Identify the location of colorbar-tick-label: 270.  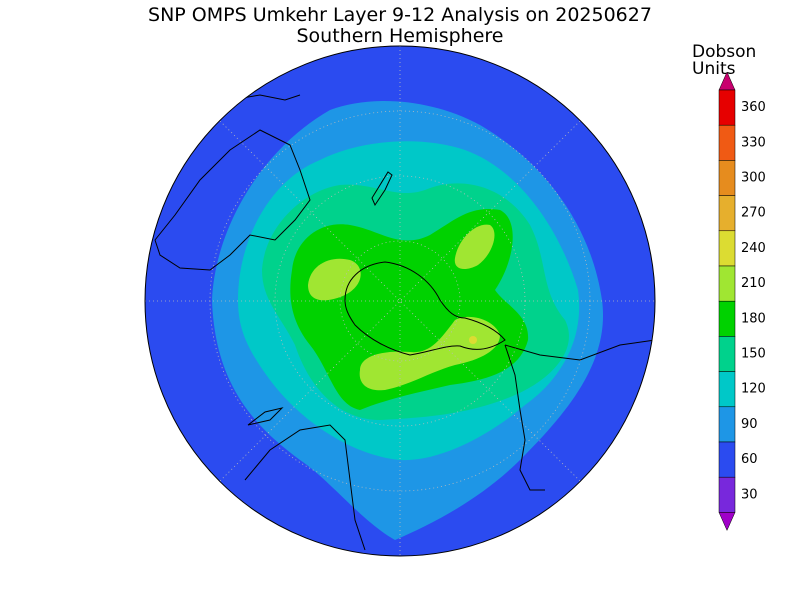
(753, 213).